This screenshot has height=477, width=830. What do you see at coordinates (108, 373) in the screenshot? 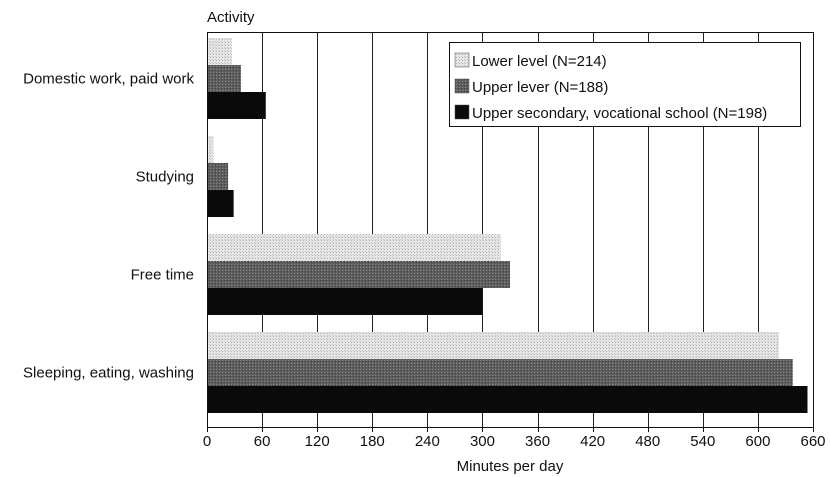
I see `category-label: Sleeping, eating, washing` at bounding box center [108, 373].